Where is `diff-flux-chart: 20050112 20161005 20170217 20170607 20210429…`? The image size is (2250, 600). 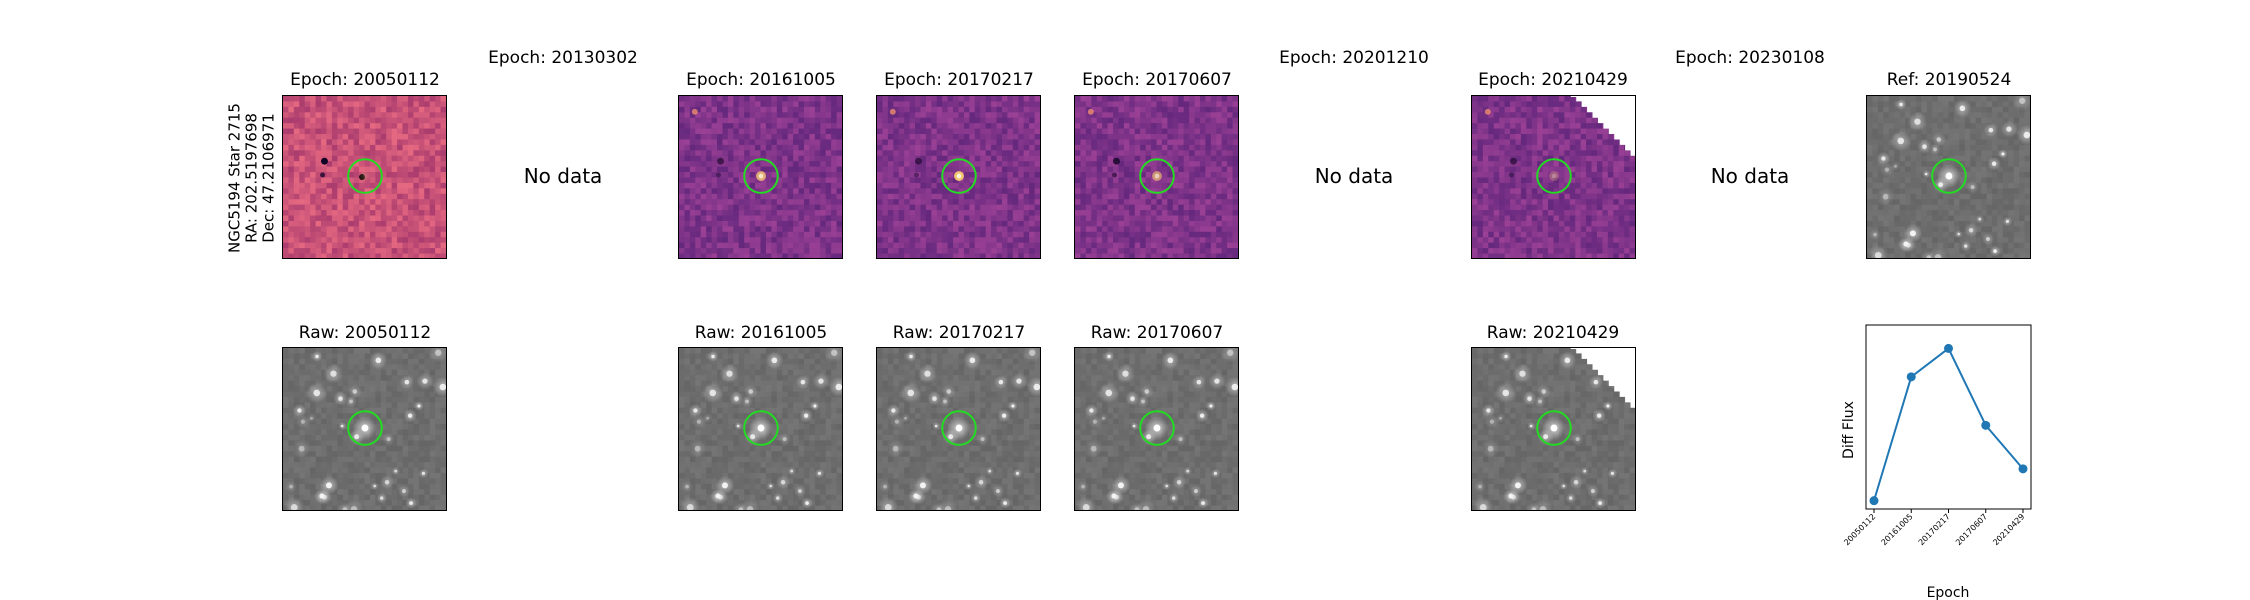 diff-flux-chart: 20050112 20161005 20170217 20170607 20210429… is located at coordinates (1936, 462).